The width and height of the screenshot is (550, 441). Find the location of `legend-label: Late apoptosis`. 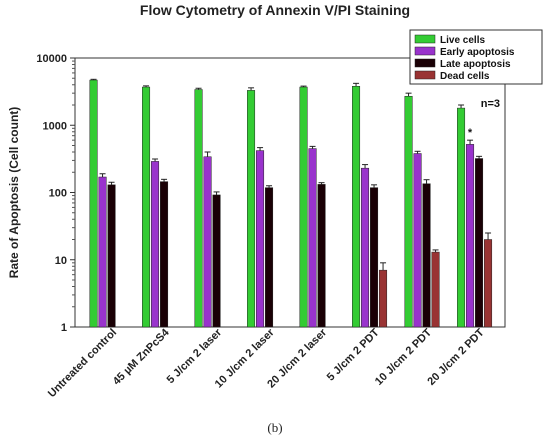

legend-label: Late apoptosis is located at coordinates (475, 64).